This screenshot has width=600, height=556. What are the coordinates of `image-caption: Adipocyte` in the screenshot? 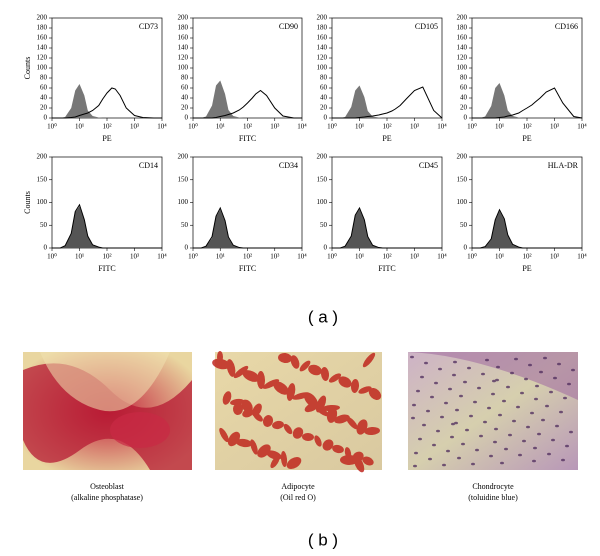 It's located at (298, 486).